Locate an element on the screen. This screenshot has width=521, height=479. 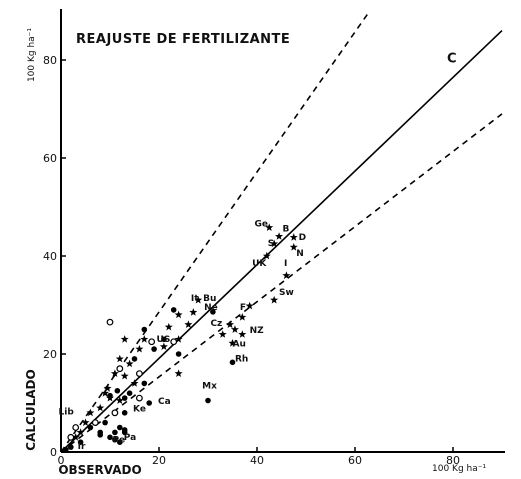
point-annotation: US is located at coordinates (164, 340).